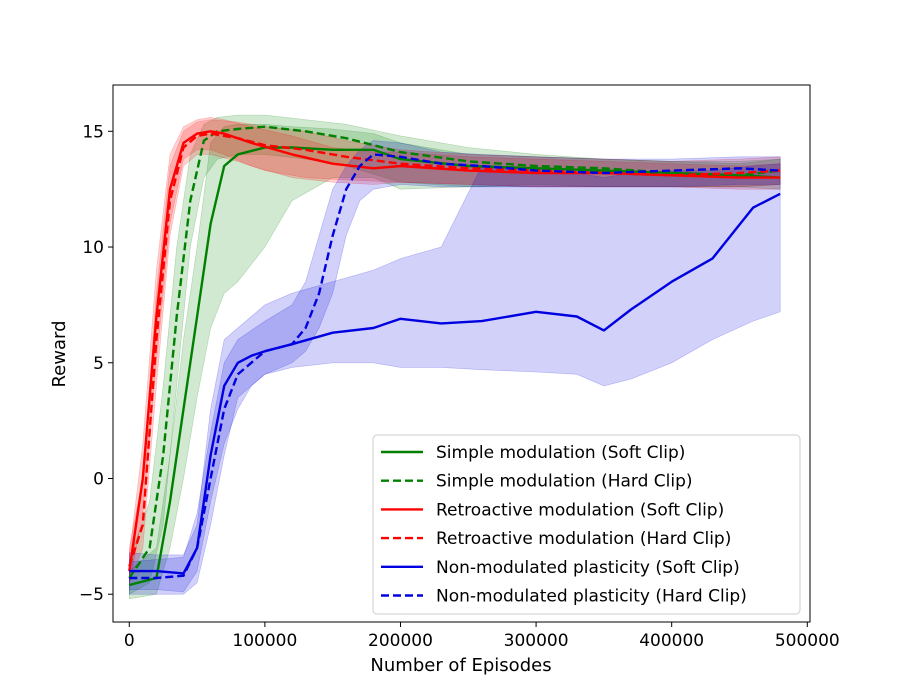 The image size is (900, 700). What do you see at coordinates (91, 595) in the screenshot?
I see `y-tick-label: −5` at bounding box center [91, 595].